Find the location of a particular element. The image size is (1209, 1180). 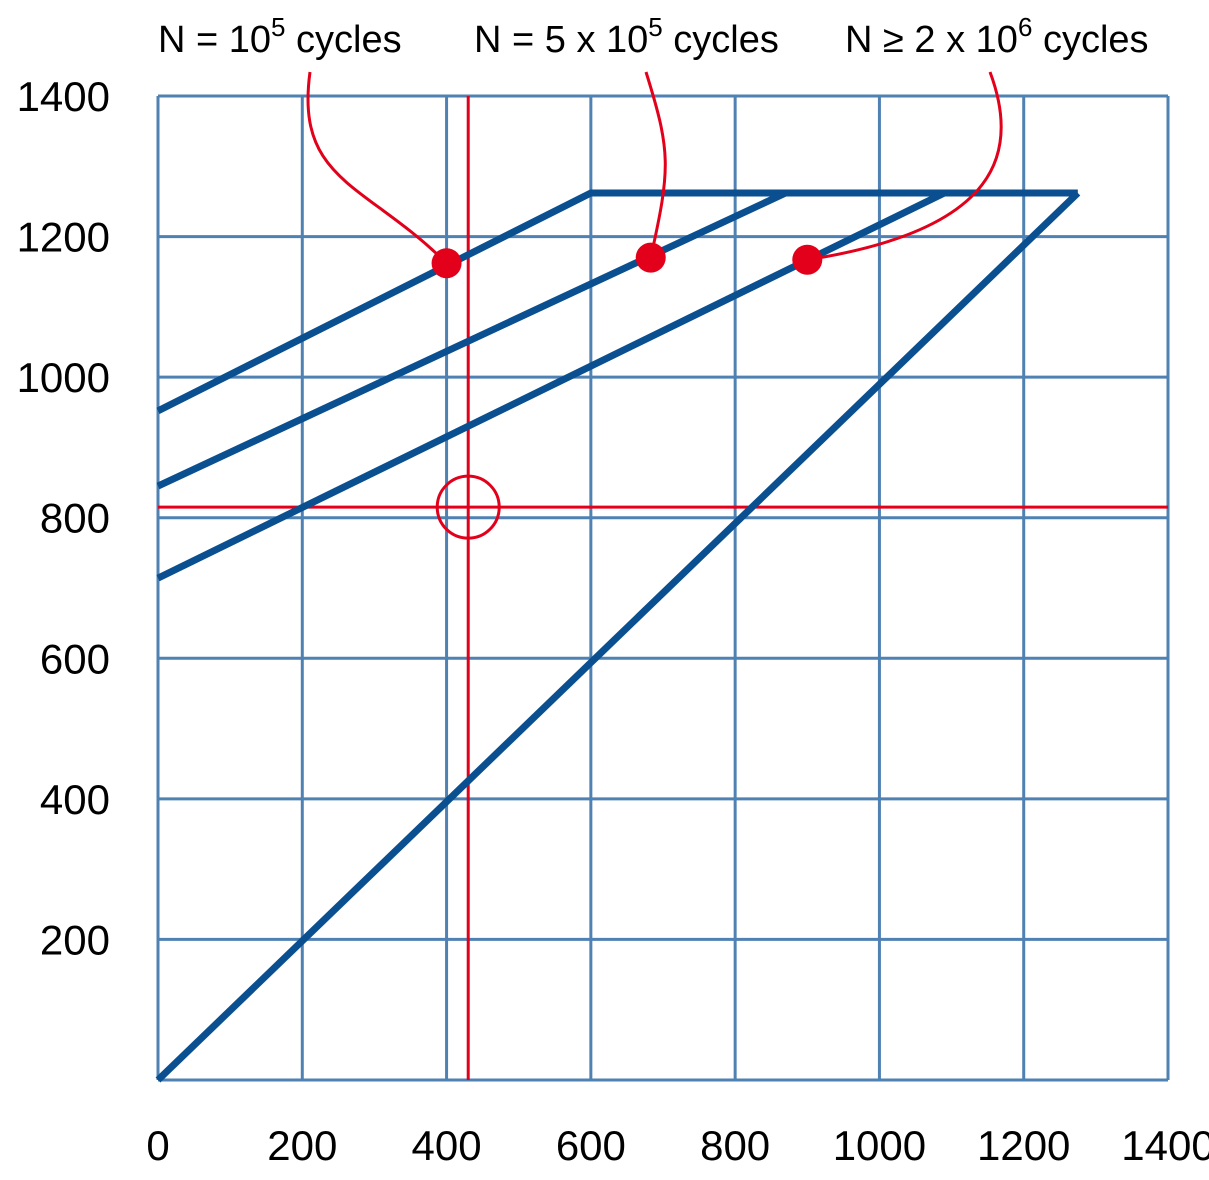

x-tick-label-7: 1400 is located at coordinates (1165, 1145).